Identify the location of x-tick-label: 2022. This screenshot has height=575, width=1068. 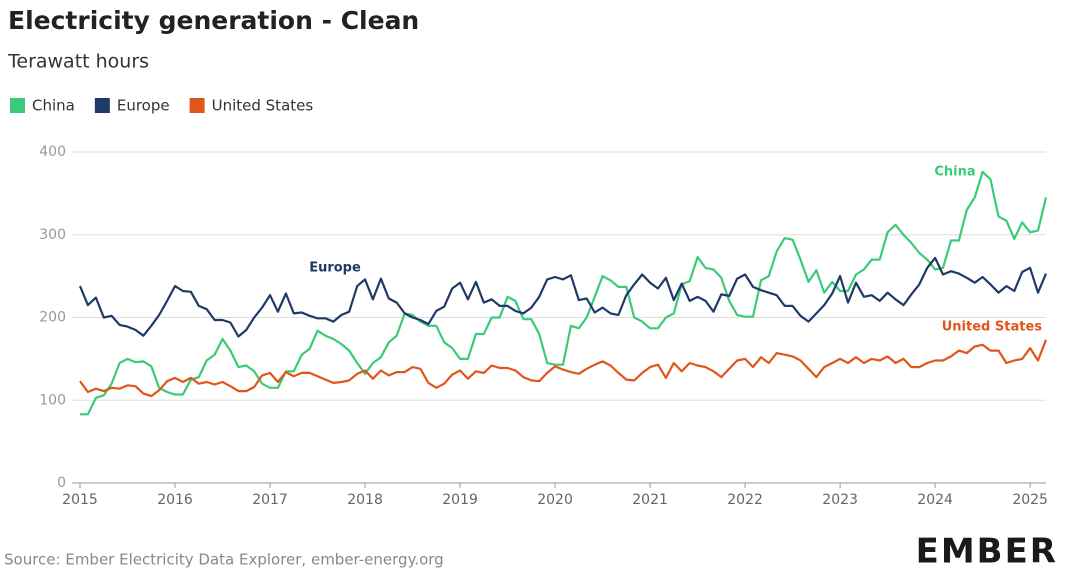
(745, 500).